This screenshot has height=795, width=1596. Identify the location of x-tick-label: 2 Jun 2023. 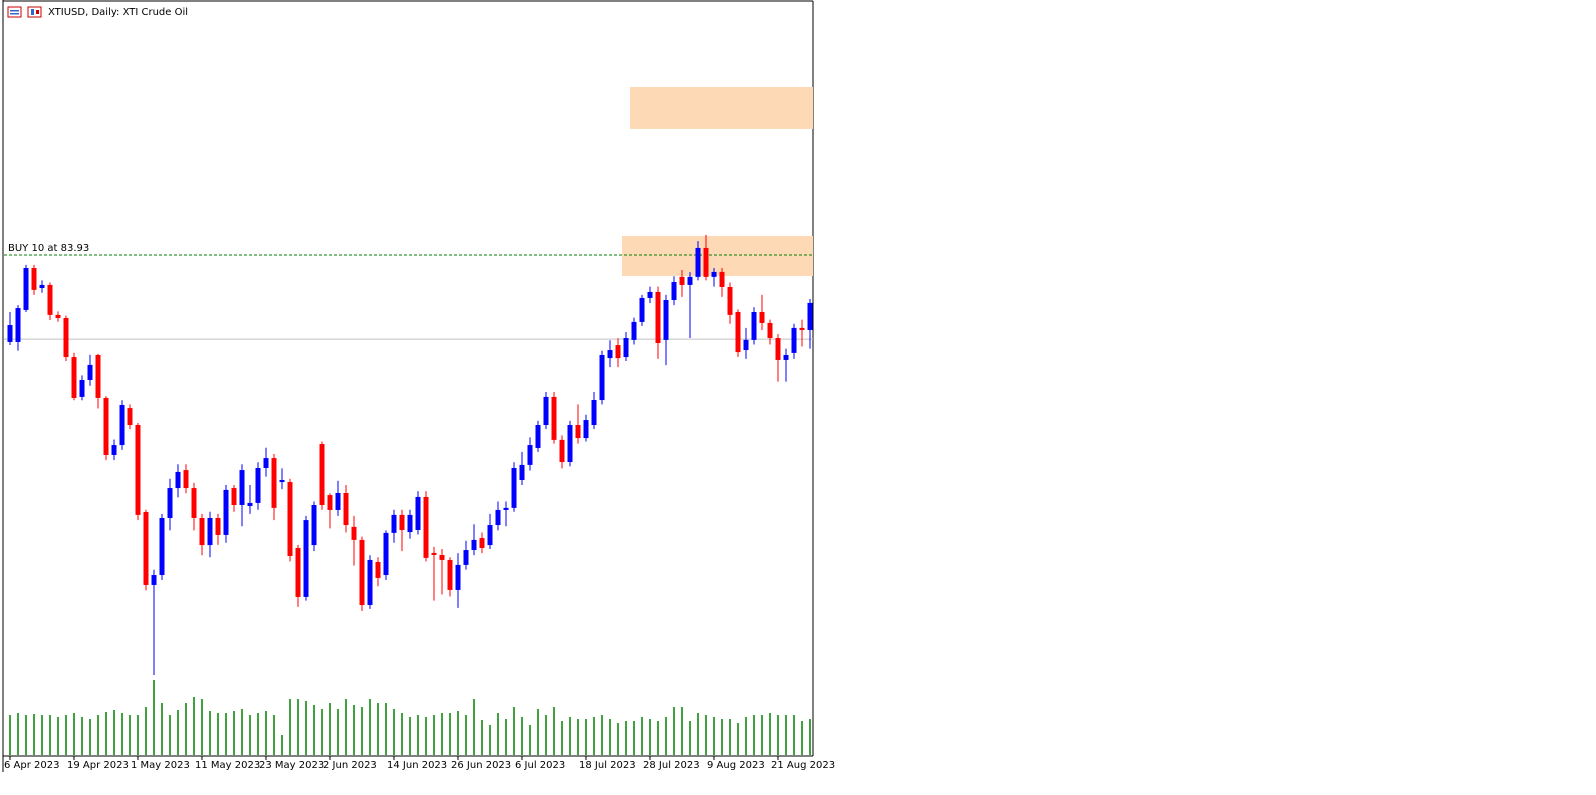
(350, 765).